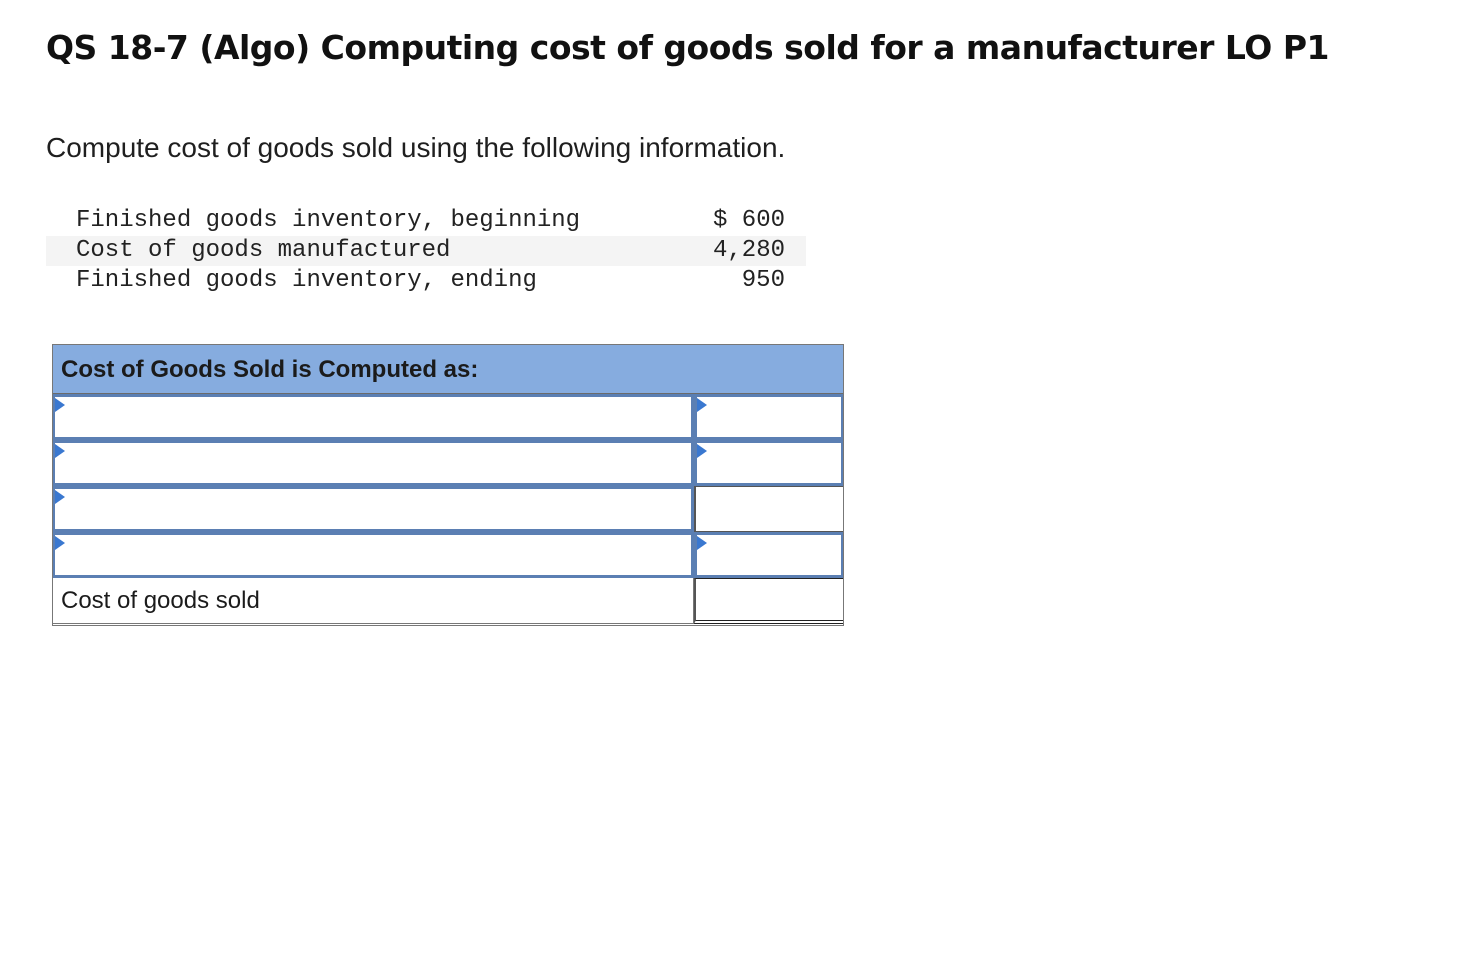  I want to click on given-label: Finished goods inventory, beginning, so click(328, 220).